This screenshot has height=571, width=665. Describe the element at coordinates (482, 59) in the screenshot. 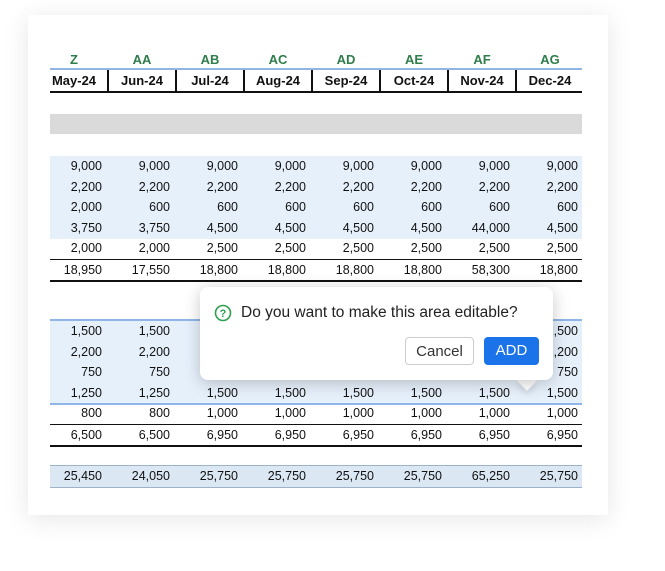

I see `column-letter: AF` at that location.